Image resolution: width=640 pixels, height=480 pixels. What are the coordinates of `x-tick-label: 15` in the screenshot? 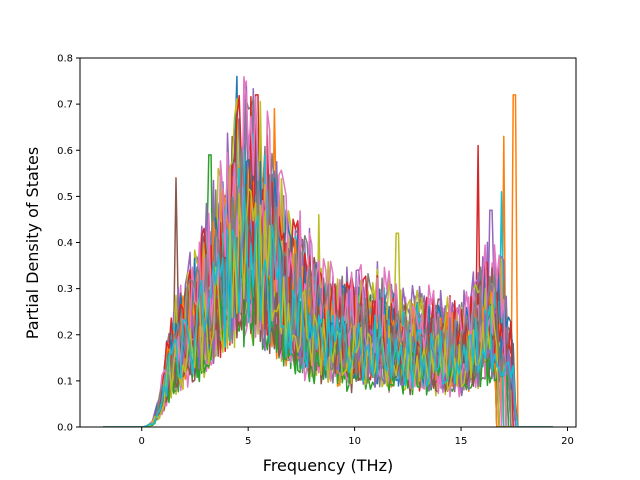 It's located at (461, 441).